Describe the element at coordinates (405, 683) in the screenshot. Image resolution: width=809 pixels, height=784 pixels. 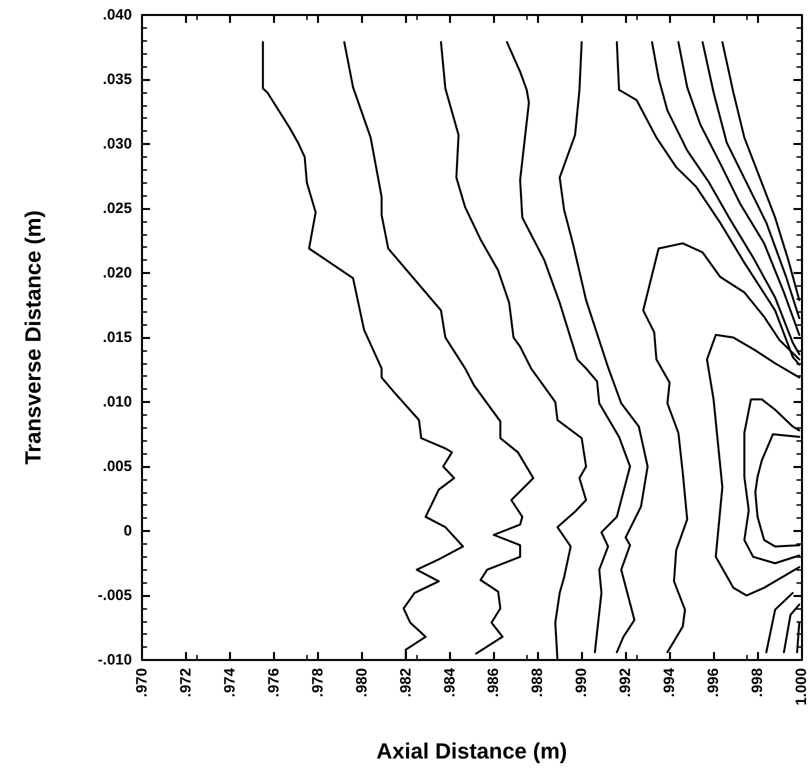
I see `x-tick-label: .982` at that location.